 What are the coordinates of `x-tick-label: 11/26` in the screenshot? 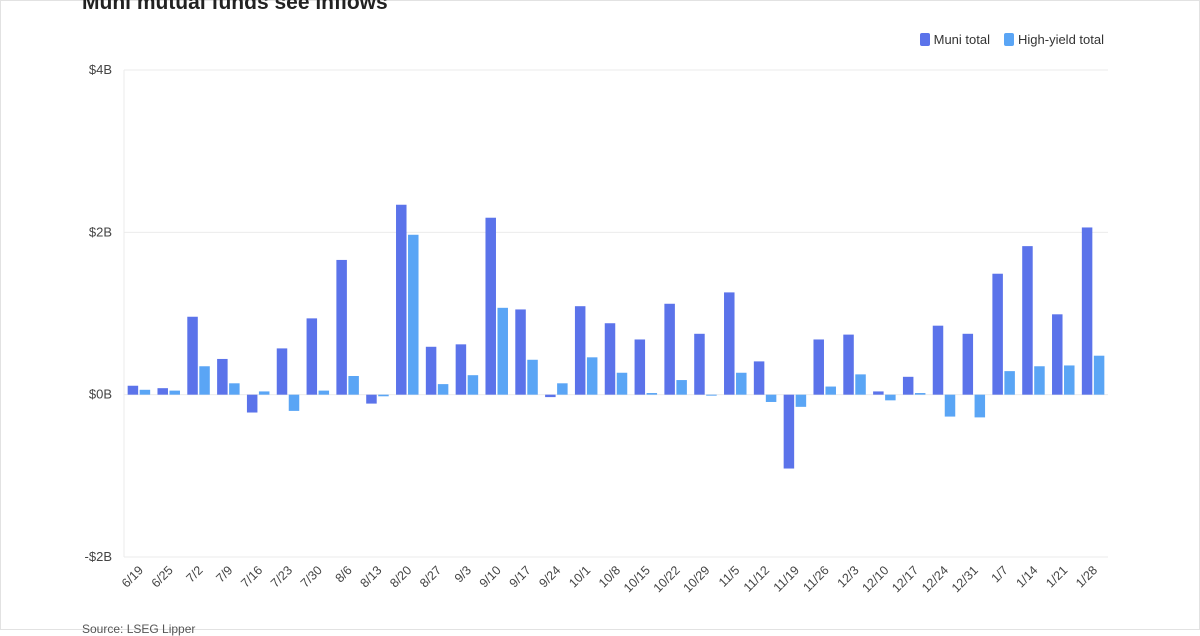 It's located at (815, 578).